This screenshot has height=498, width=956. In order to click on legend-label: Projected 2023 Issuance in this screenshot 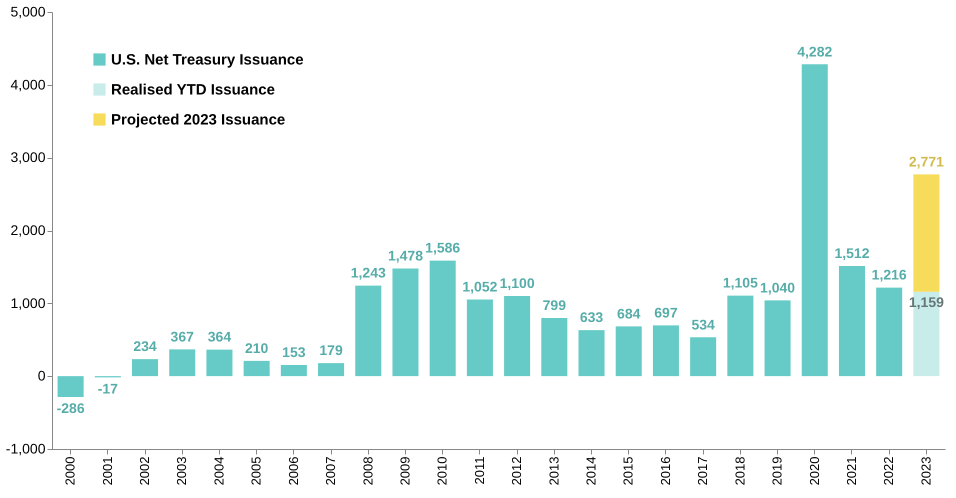, I will do `click(198, 120)`.